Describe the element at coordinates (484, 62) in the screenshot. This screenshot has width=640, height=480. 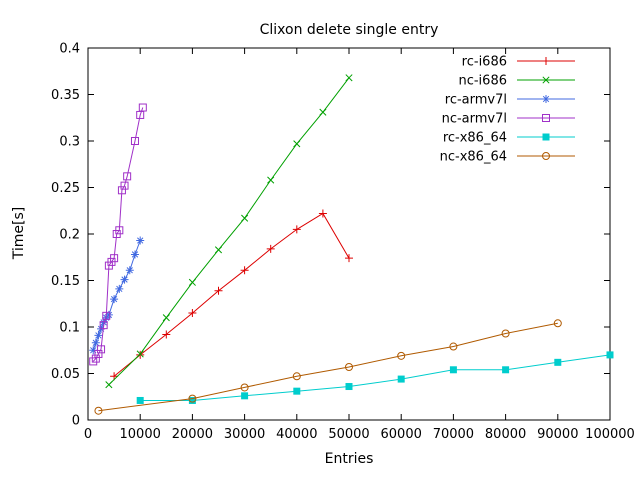
I see `legend-label: rc-i686` at that location.